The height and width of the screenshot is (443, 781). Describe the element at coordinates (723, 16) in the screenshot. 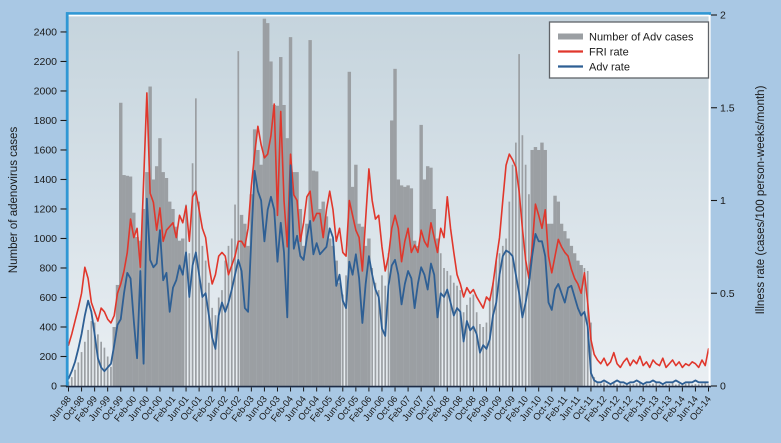

I see `right-axis-tick-label: 2` at that location.